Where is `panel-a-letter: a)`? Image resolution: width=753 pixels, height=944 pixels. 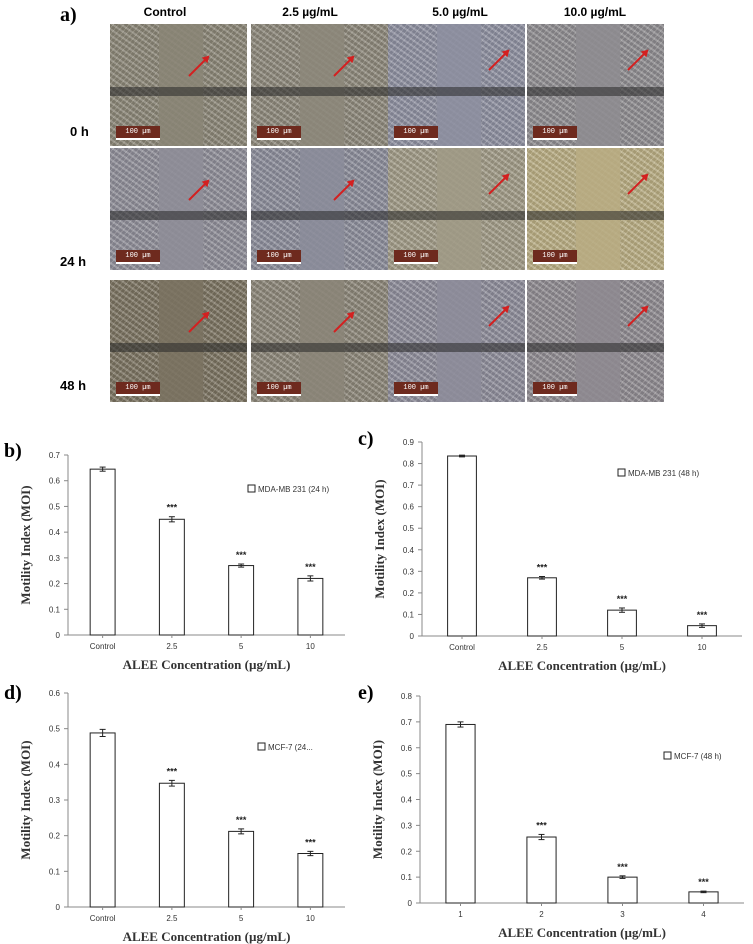 panel-a-letter: a) is located at coordinates (68, 15).